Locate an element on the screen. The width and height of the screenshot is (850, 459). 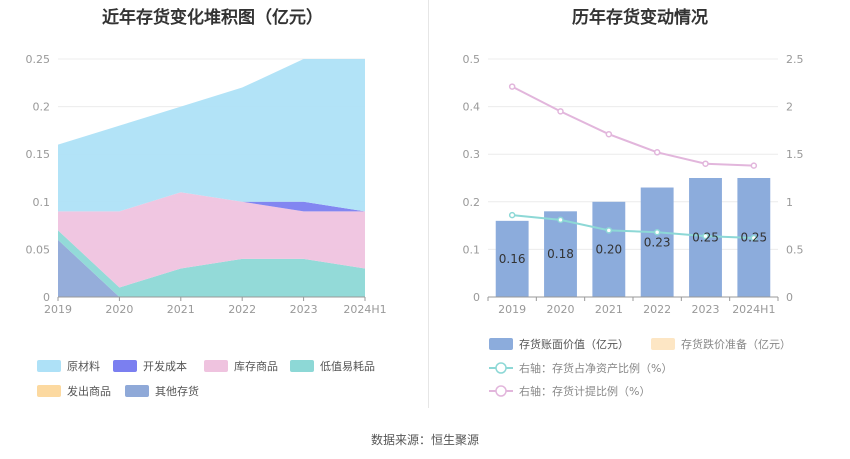
bar-2019 is located at coordinates (512, 258).